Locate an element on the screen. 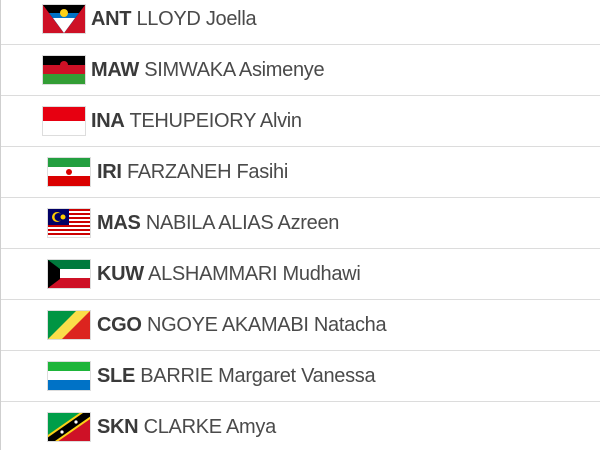 This screenshot has height=450, width=600. athlete-label: CGO NGOYE AKAMABI Natacha is located at coordinates (242, 325).